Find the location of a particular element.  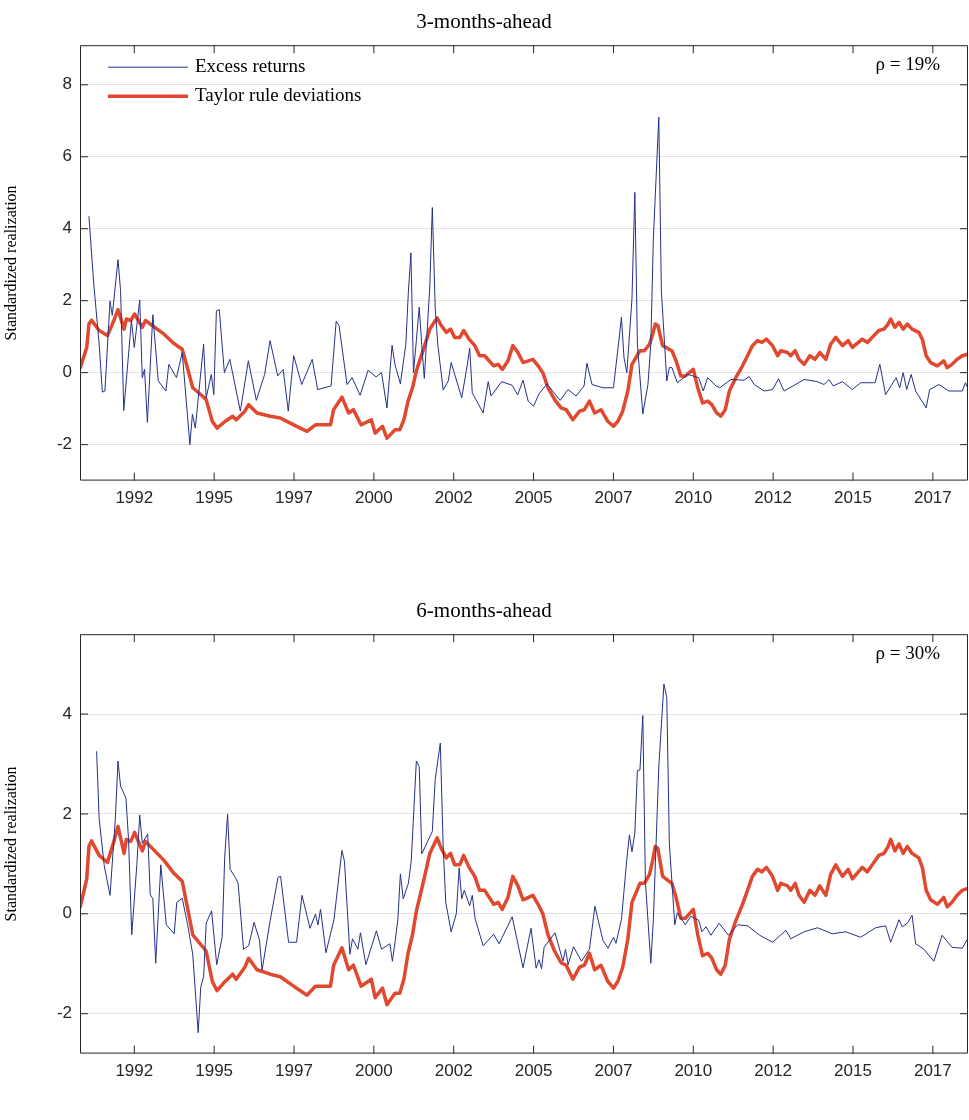

y-tick-label: 8 is located at coordinates (67, 84).